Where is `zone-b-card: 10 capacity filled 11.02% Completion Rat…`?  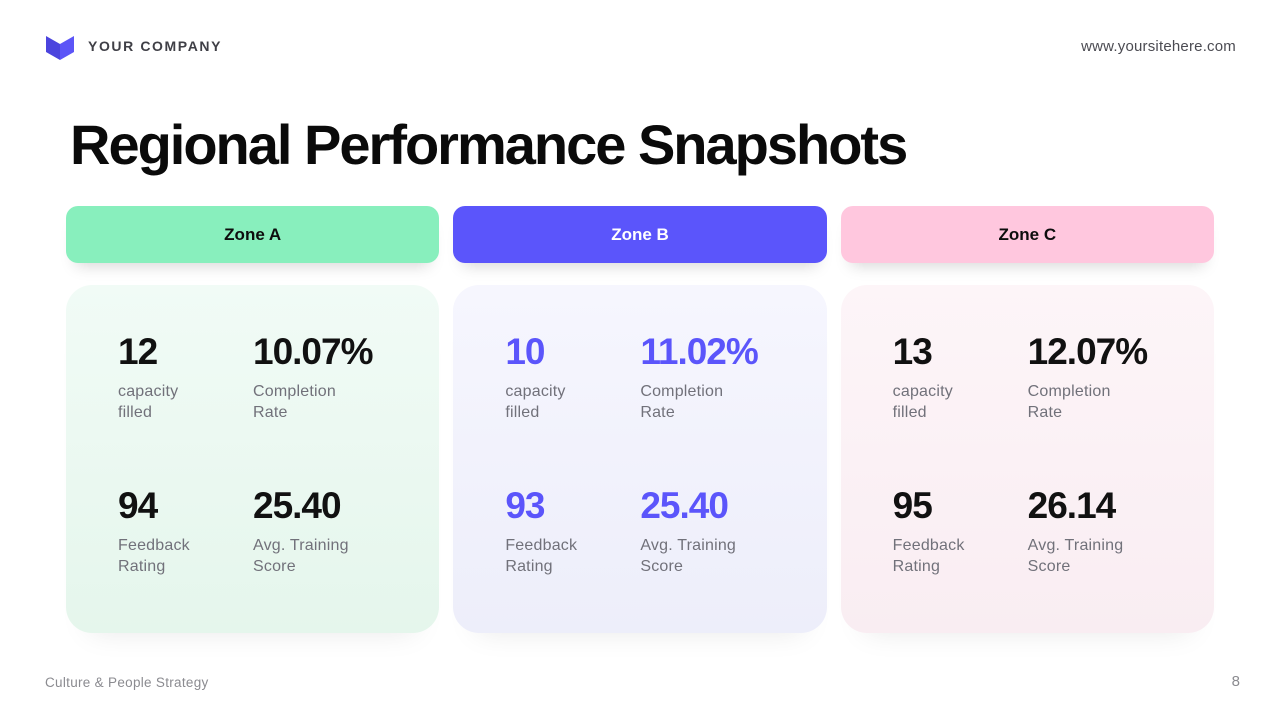
zone-b-card: 10 capacity filled 11.02% Completion Rat… is located at coordinates (640, 459).